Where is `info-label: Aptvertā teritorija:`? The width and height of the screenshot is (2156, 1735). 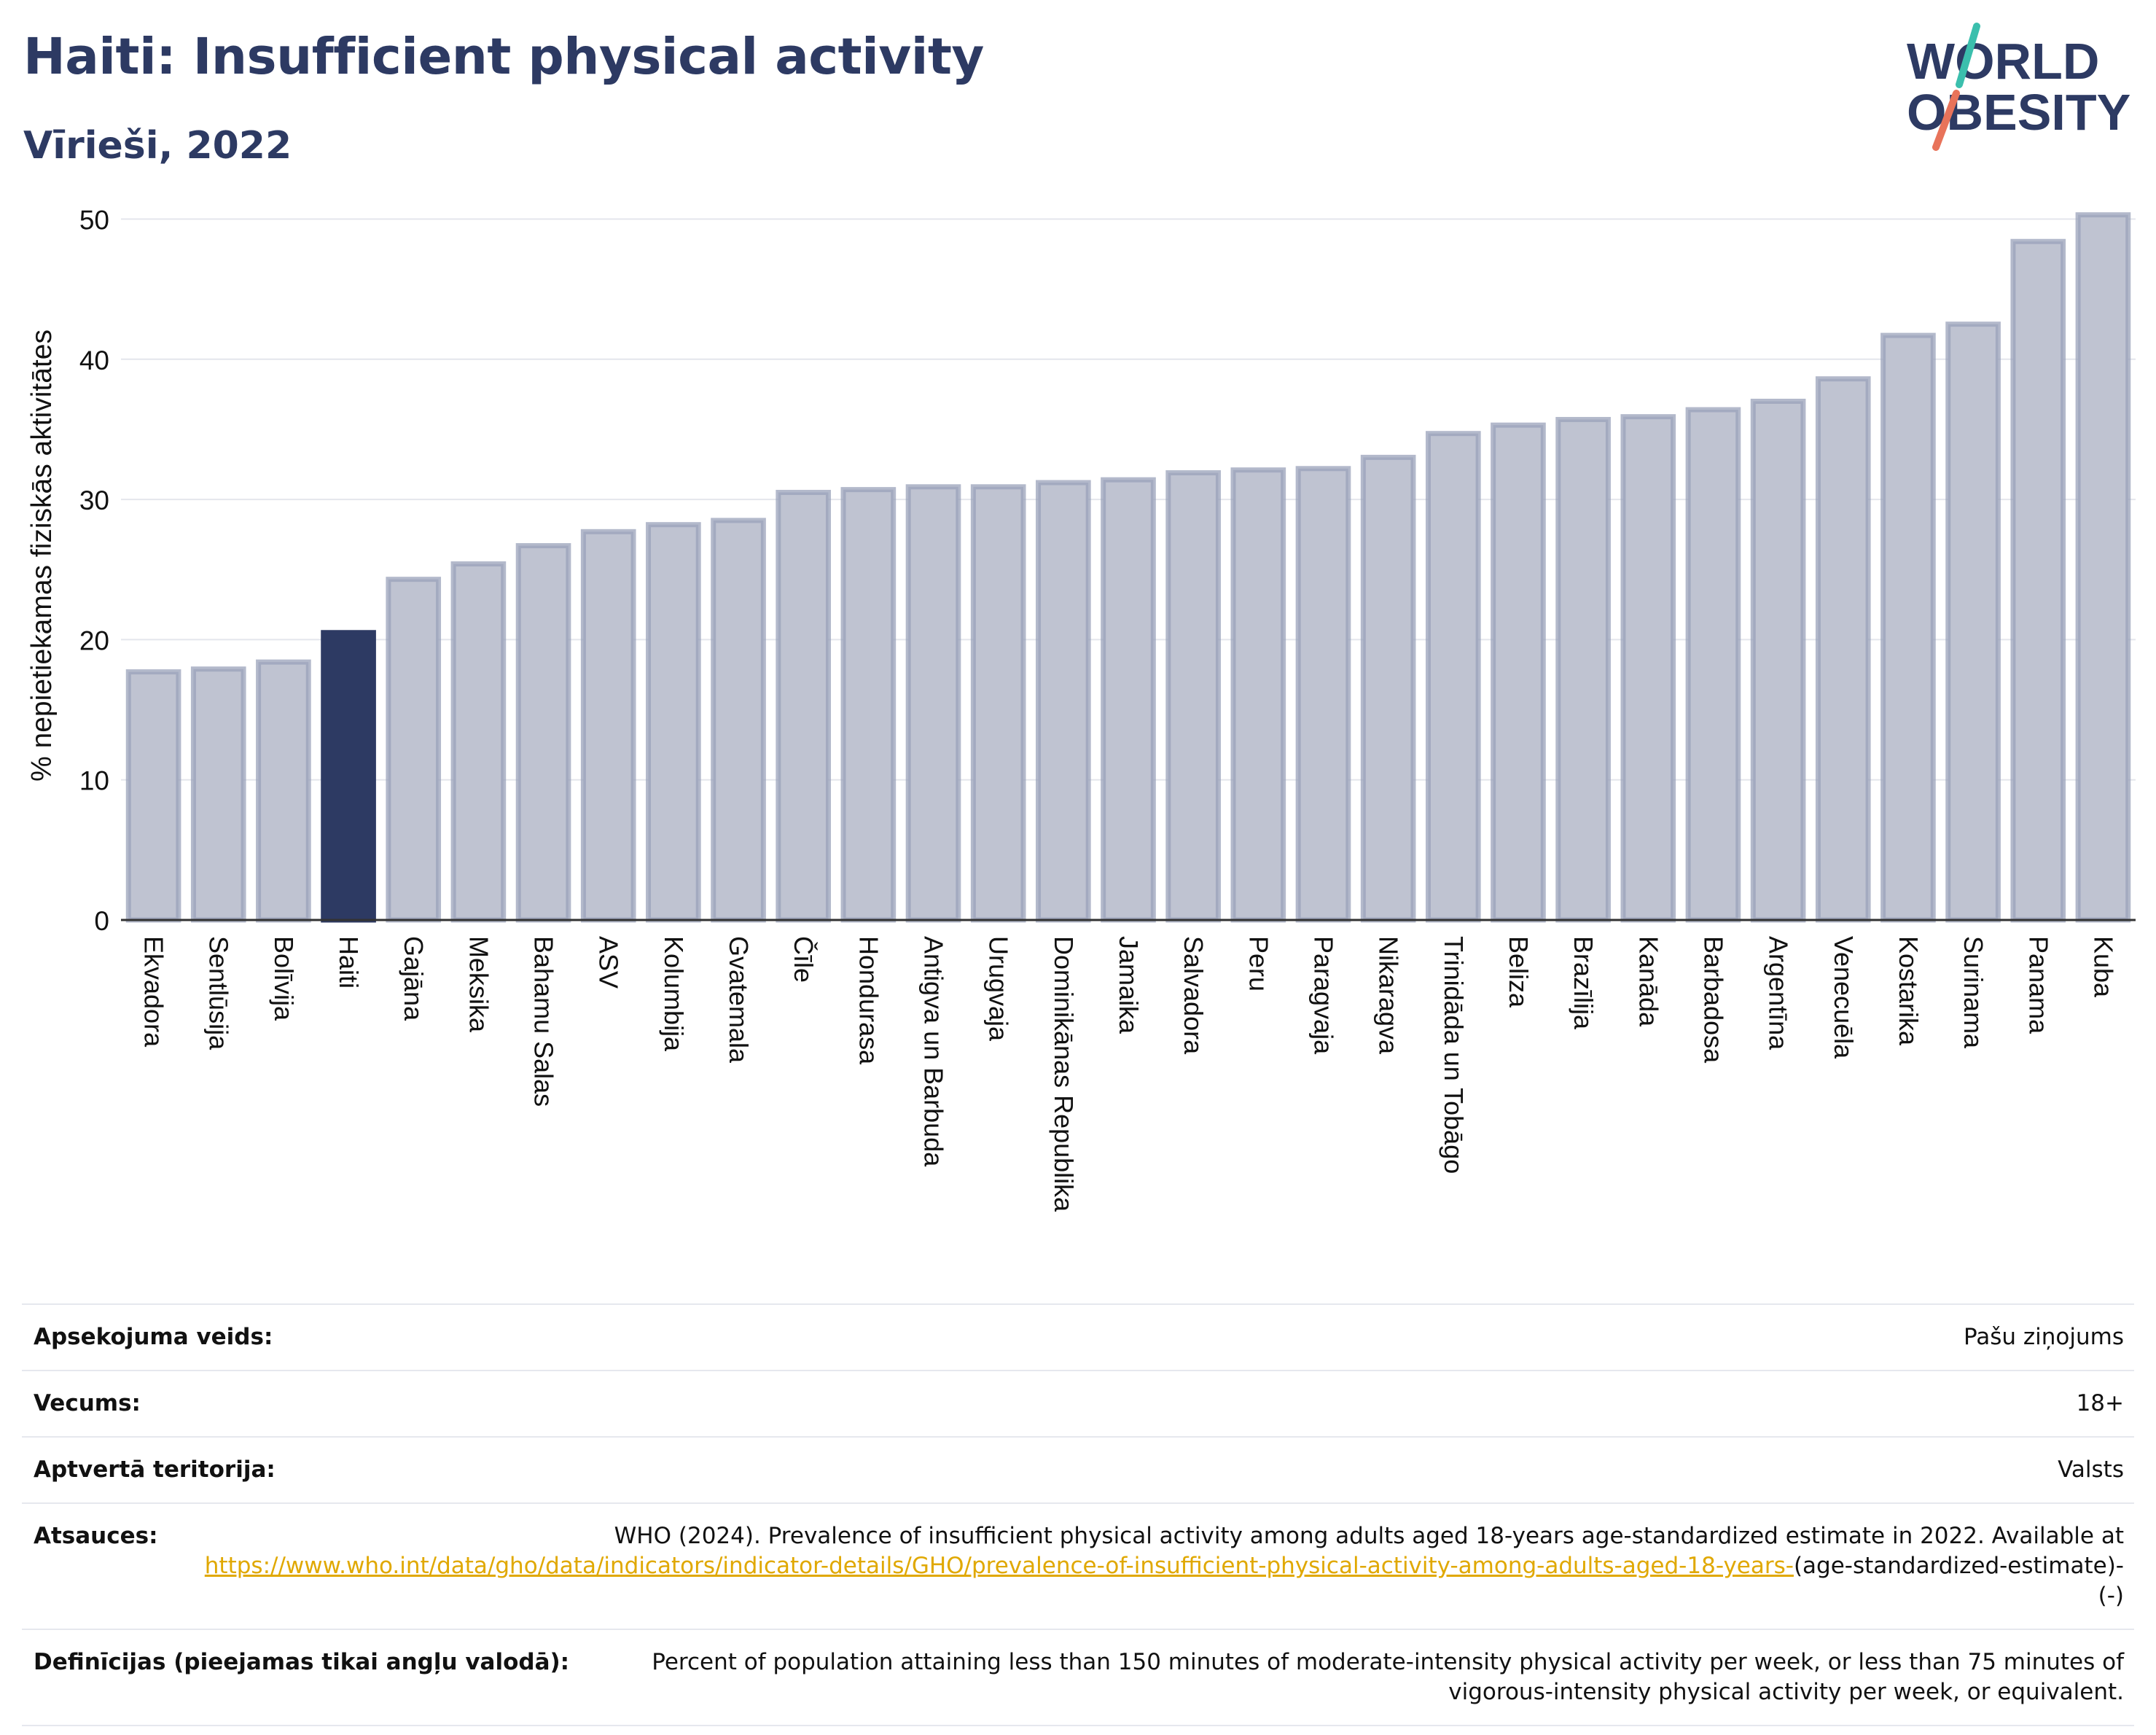
info-label: Aptvertā teritorija: is located at coordinates (155, 1470).